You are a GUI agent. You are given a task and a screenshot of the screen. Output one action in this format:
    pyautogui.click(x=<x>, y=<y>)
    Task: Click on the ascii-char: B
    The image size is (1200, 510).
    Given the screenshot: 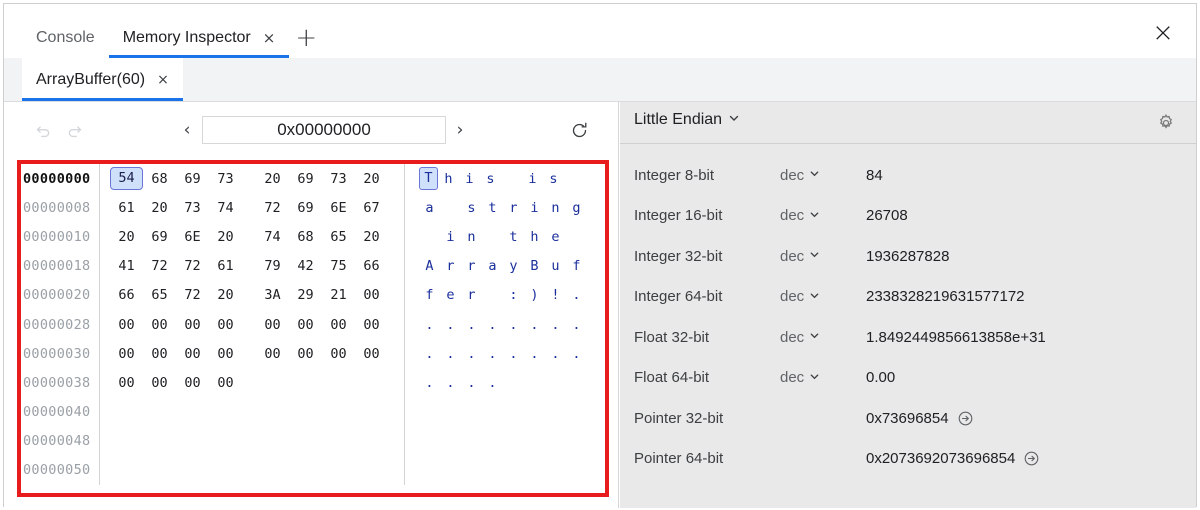 What is the action you would take?
    pyautogui.click(x=534, y=266)
    